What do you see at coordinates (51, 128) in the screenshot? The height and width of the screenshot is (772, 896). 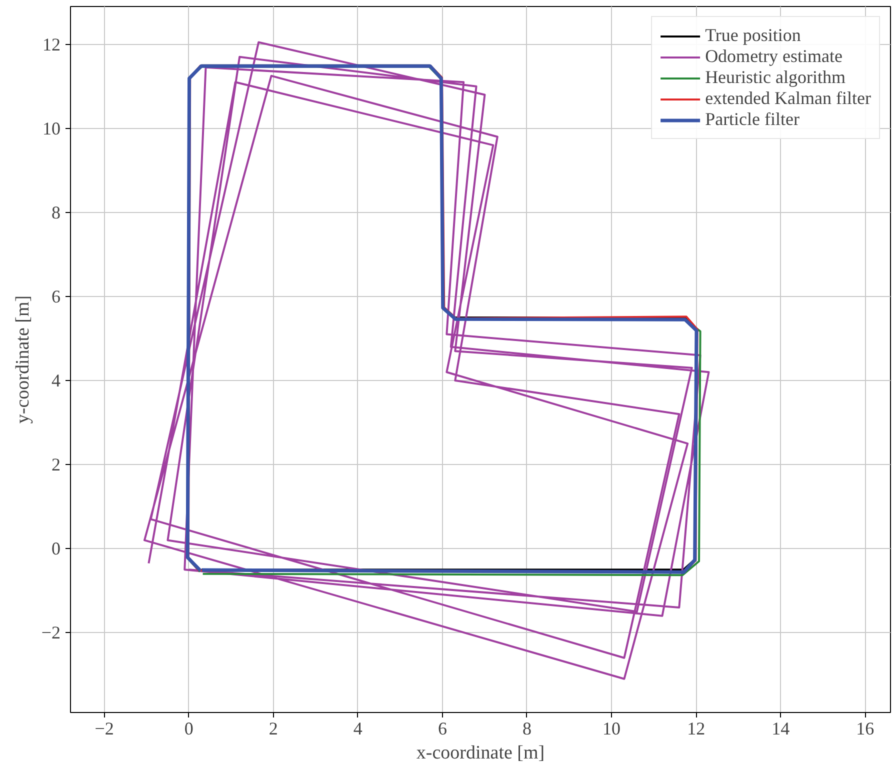 I see `y-tick-label: 10` at bounding box center [51, 128].